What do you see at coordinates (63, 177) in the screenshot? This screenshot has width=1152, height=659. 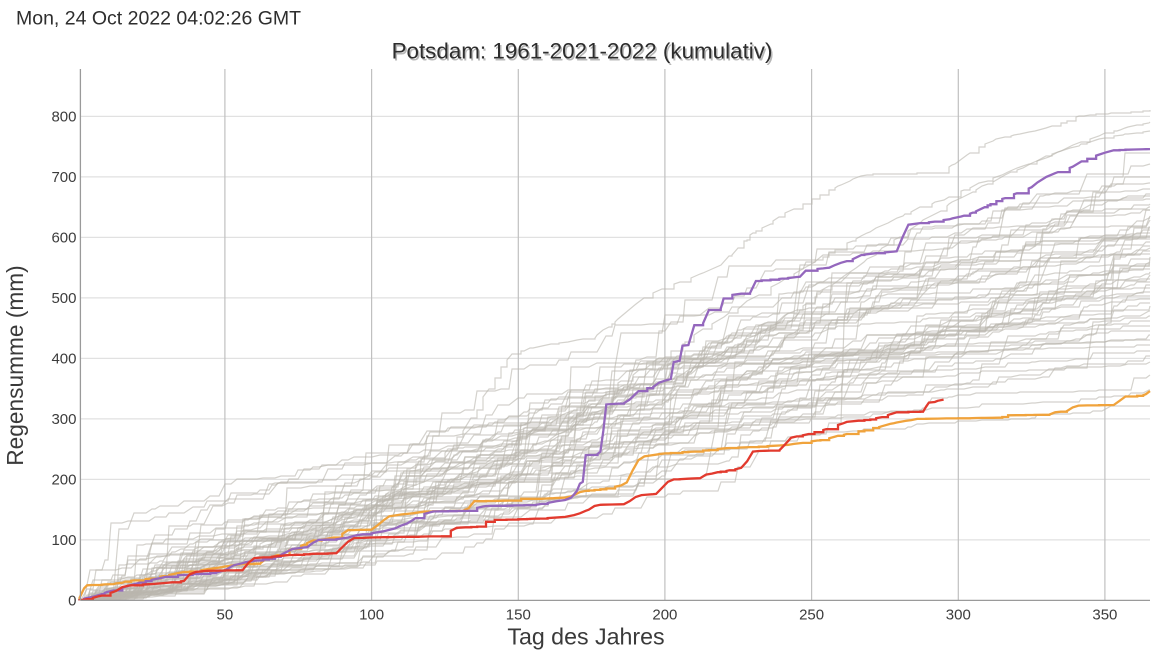 I see `svg-text: 700` at bounding box center [63, 177].